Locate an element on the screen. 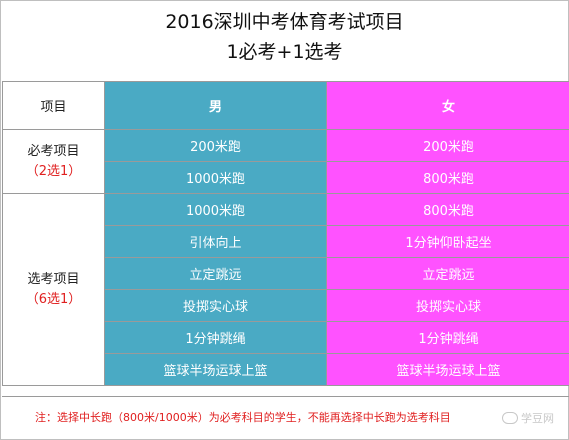 Image resolution: width=569 pixels, height=440 pixels. table-row: 篮球半场运球上篮 篮球半场运球上篮 is located at coordinates (286, 369).